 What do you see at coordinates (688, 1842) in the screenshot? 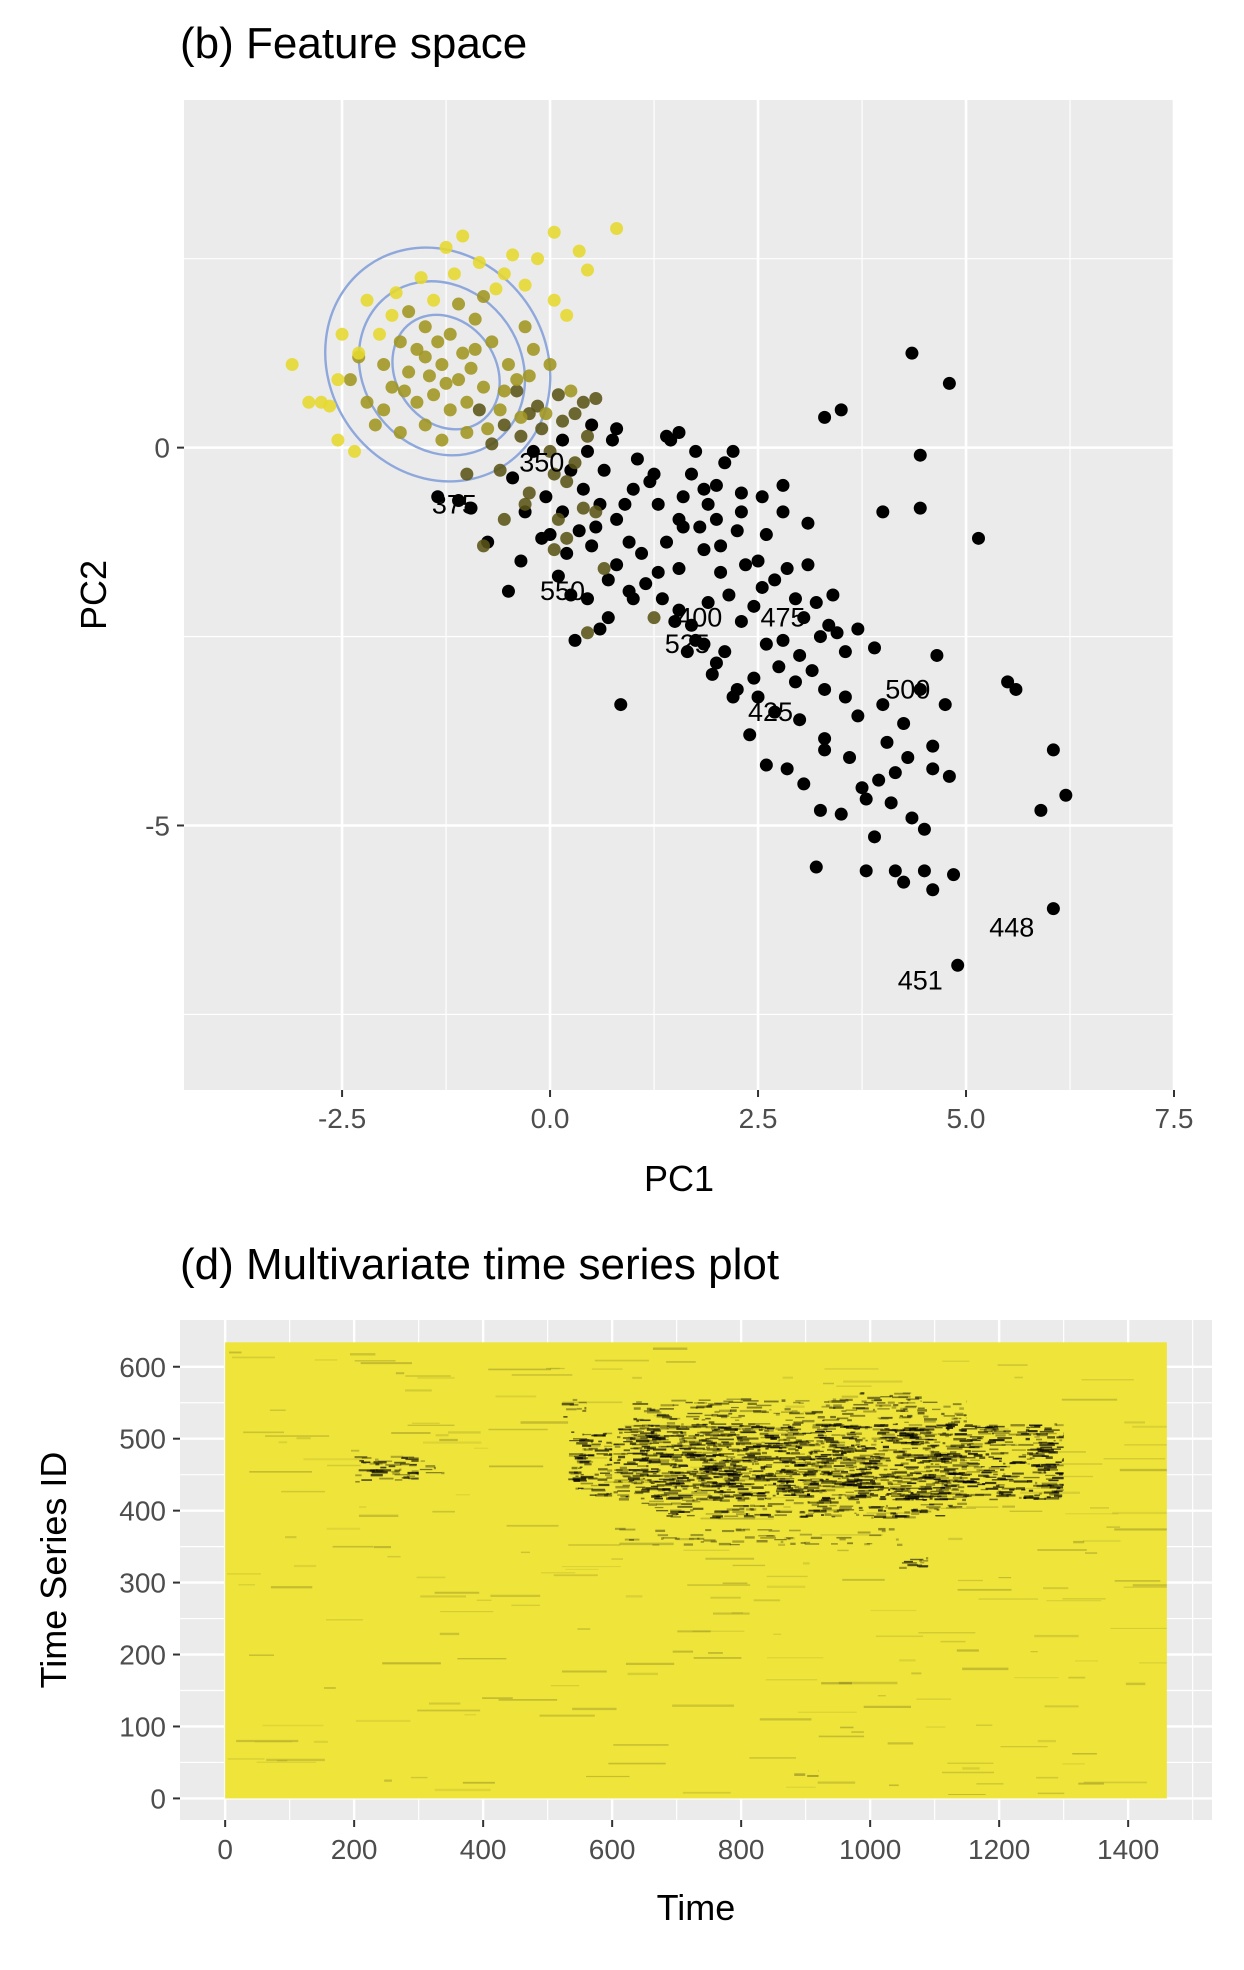
I see `time-series-x-ticks: 0 200 400 600 800 1000 1200 1400` at bounding box center [688, 1842].